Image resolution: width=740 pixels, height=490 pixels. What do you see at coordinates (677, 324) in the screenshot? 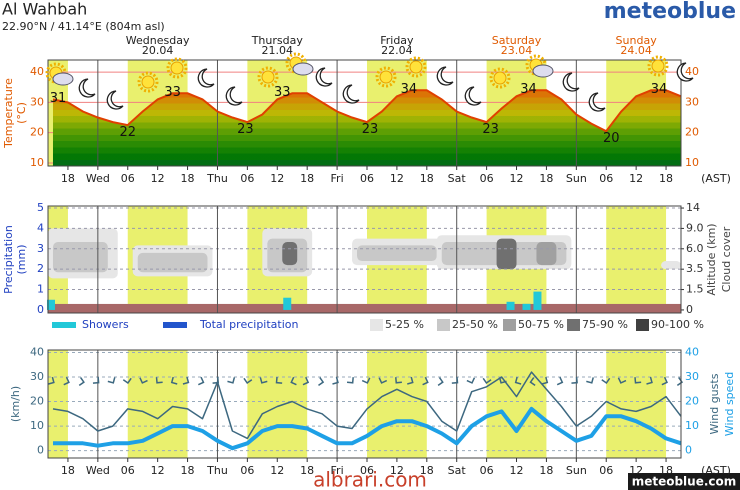
I see `legend-label: 90-100 %` at bounding box center [677, 324].